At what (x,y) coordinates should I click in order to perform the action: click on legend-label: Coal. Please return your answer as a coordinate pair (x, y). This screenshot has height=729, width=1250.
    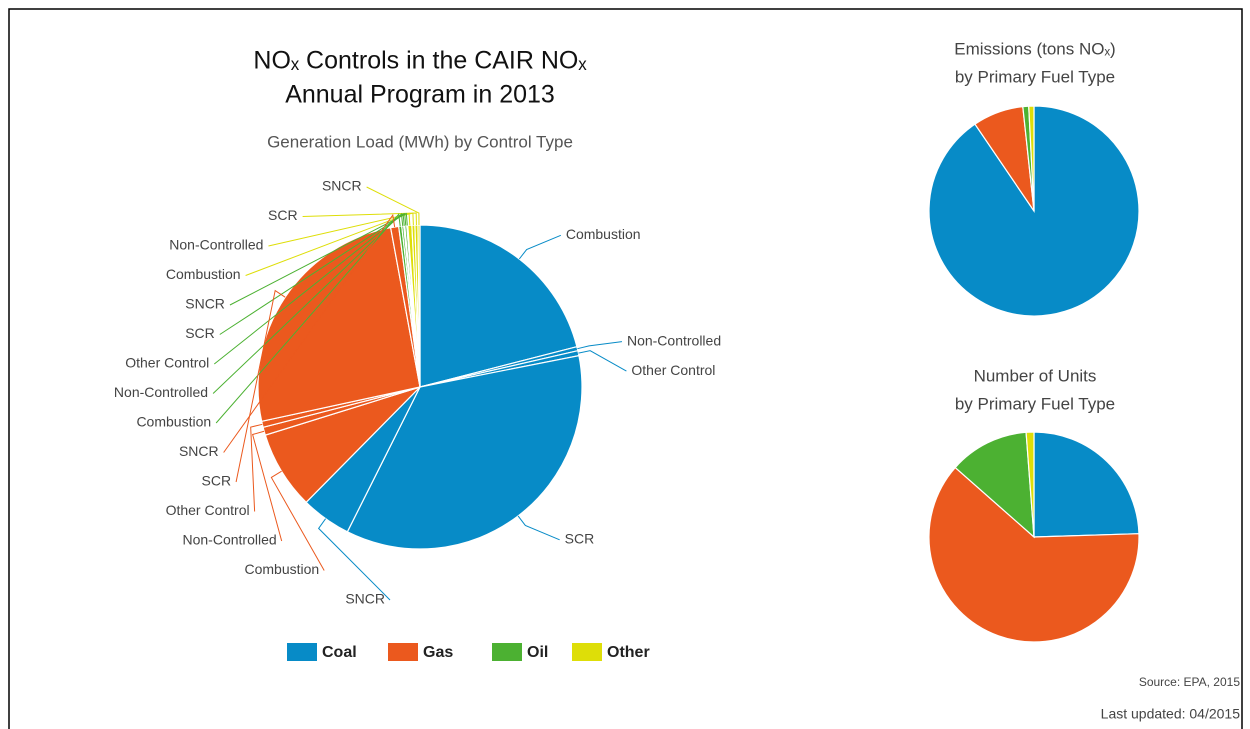
    Looking at the image, I should click on (339, 652).